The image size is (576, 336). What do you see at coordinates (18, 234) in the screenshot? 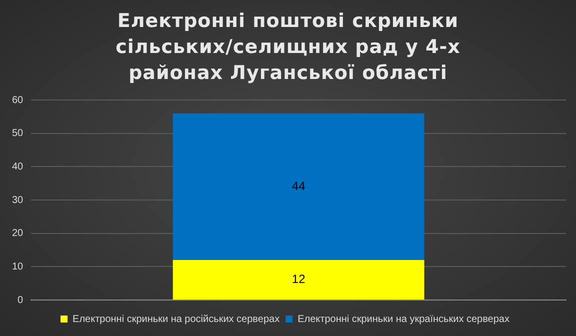
I see `y-tick-label: 20` at bounding box center [18, 234].